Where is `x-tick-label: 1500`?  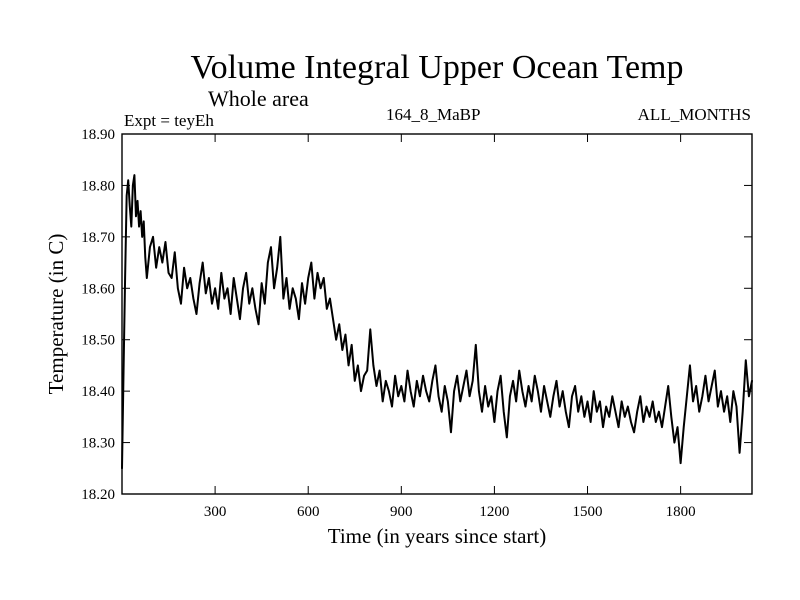 x-tick-label: 1500 is located at coordinates (588, 512).